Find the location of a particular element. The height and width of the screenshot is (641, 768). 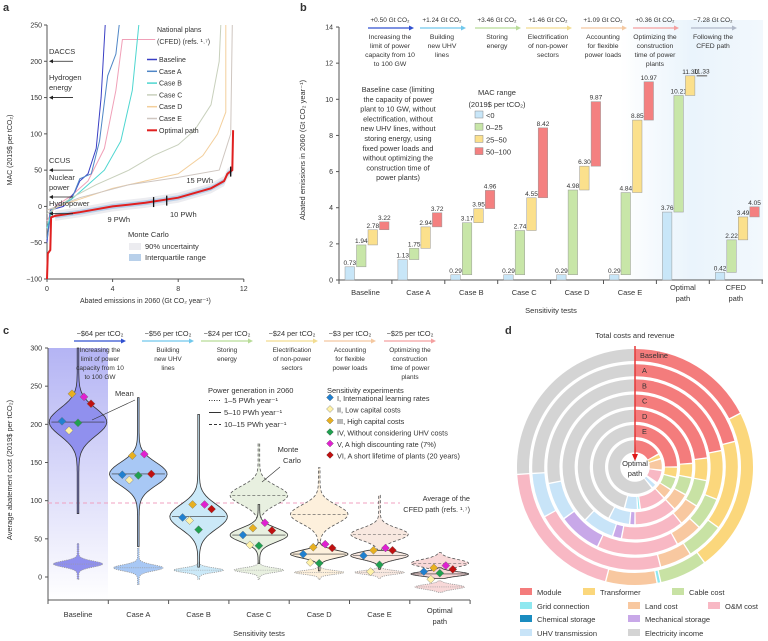

panel-label: c is located at coordinates (6, 331).